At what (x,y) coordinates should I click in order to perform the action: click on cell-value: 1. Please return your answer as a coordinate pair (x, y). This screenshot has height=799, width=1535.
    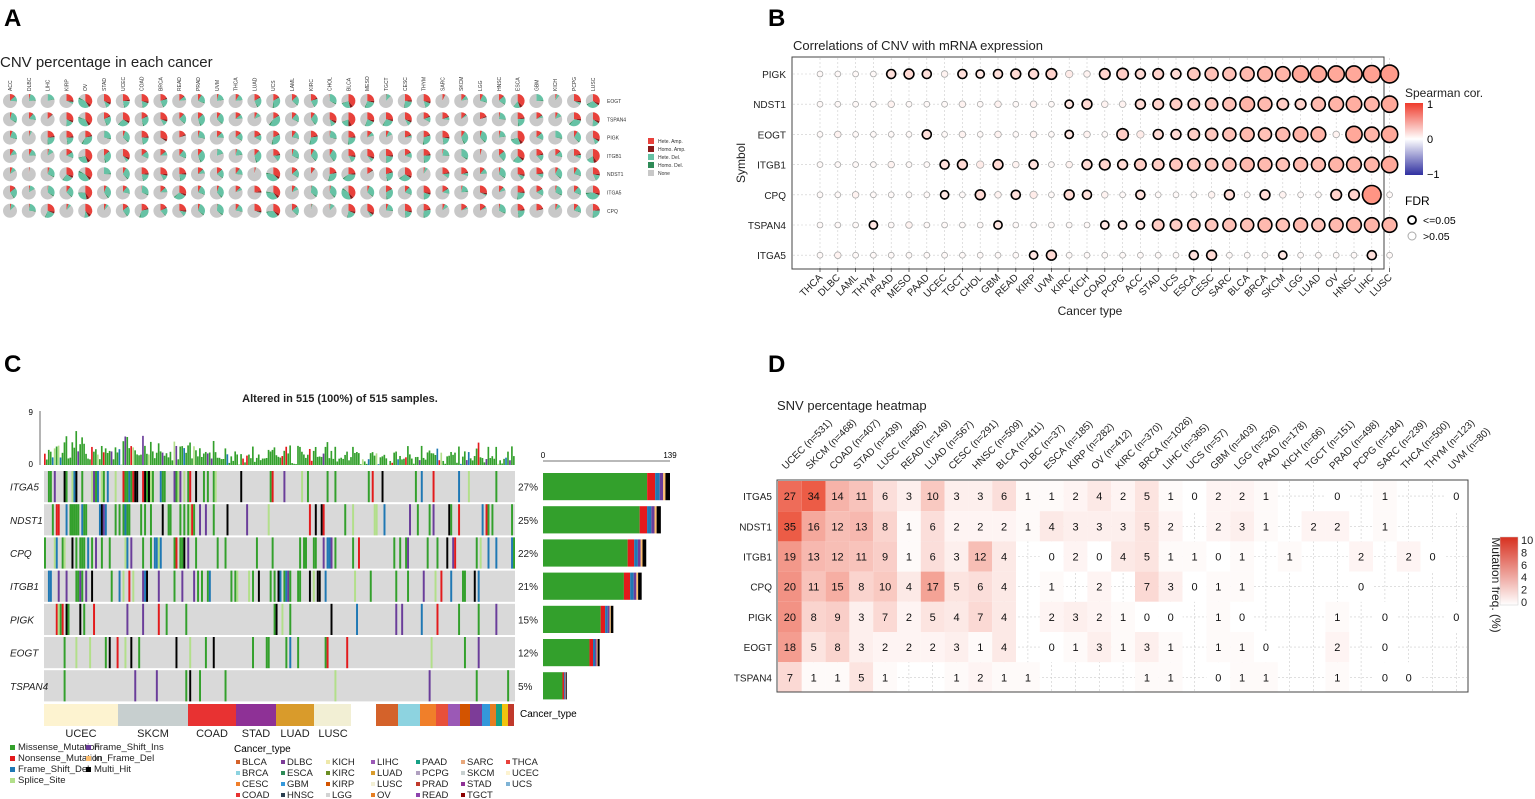
    Looking at the image, I should click on (1171, 558).